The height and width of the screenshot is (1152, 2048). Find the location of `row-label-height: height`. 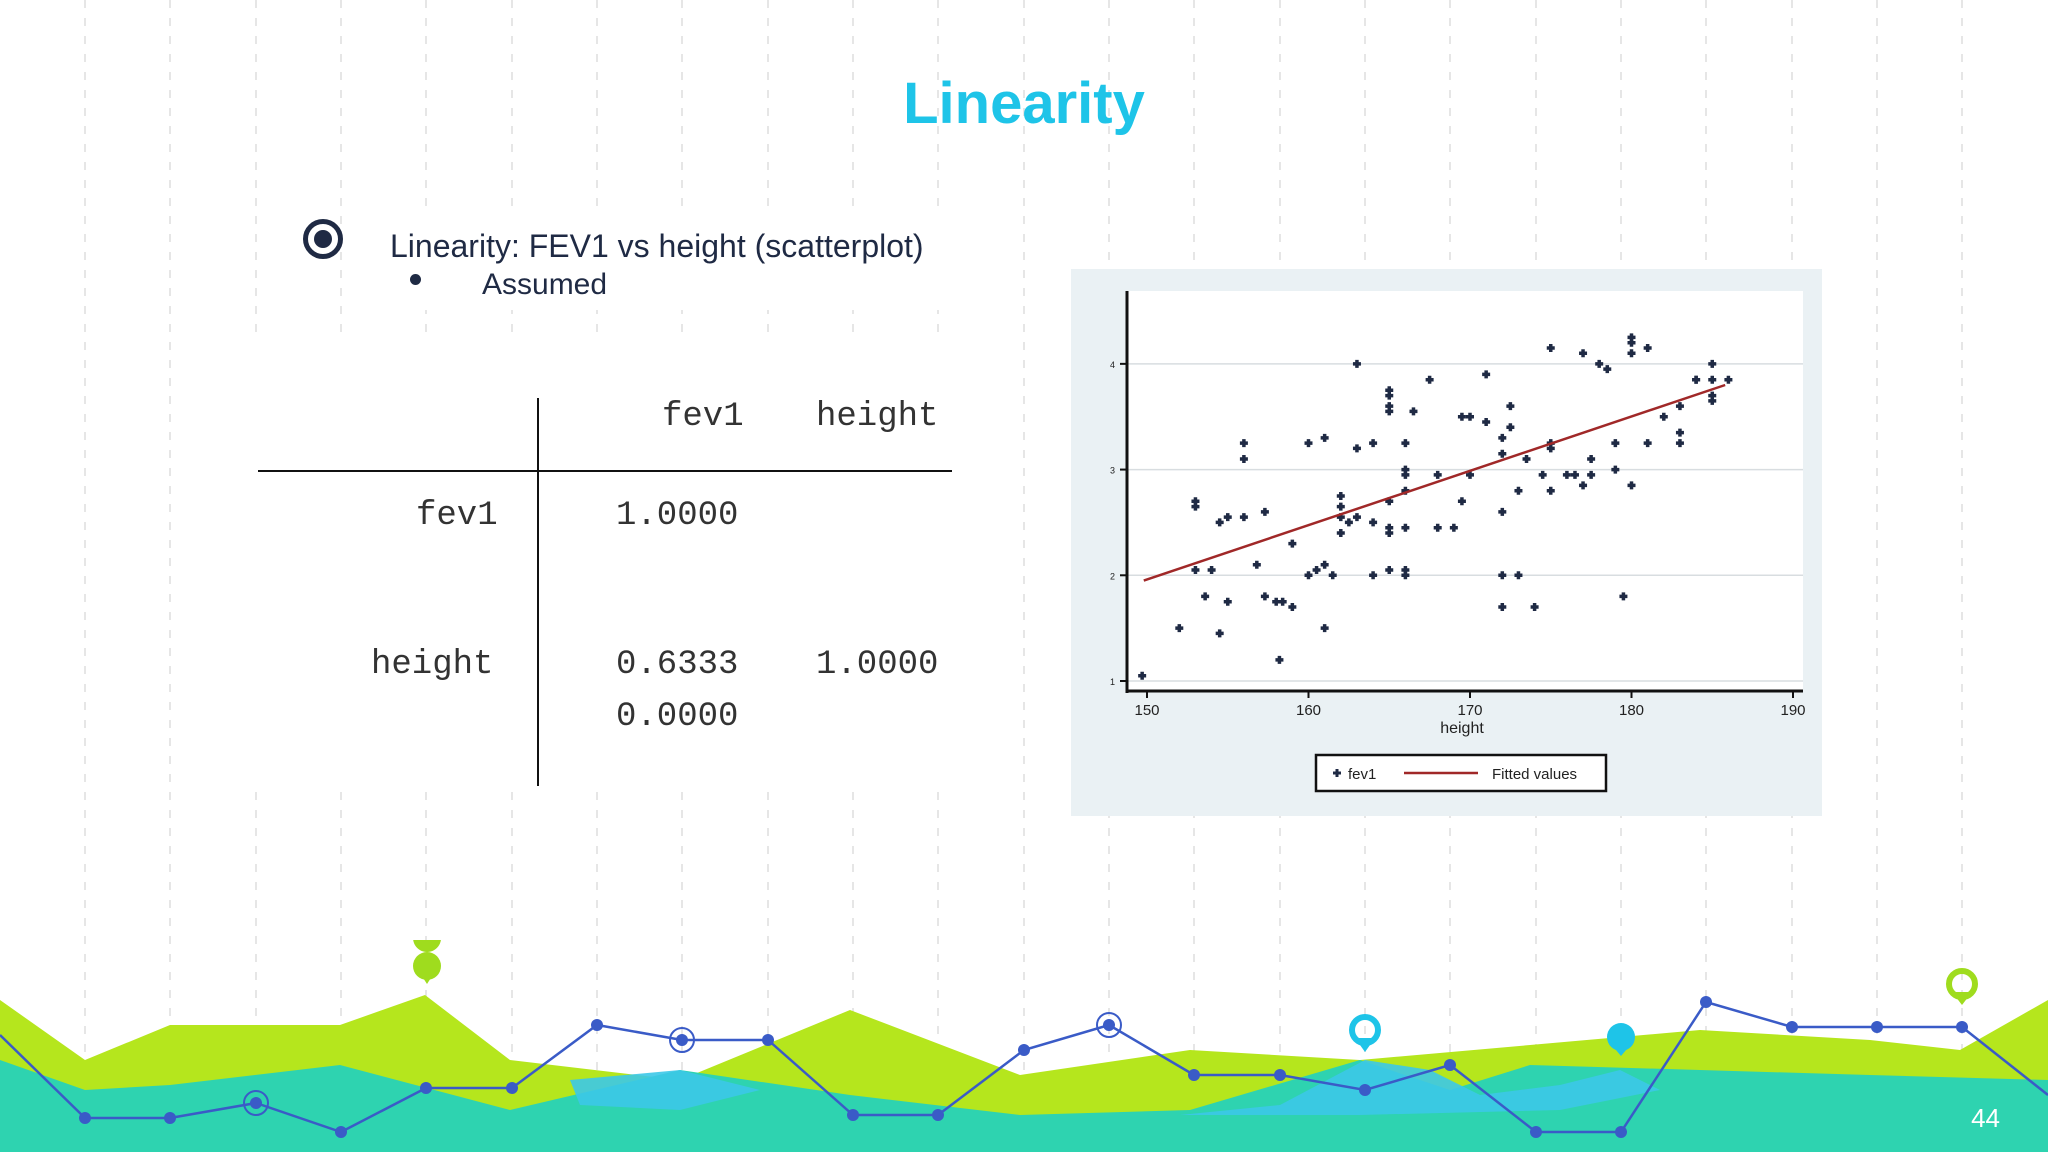

row-label-height: height is located at coordinates (432, 665).